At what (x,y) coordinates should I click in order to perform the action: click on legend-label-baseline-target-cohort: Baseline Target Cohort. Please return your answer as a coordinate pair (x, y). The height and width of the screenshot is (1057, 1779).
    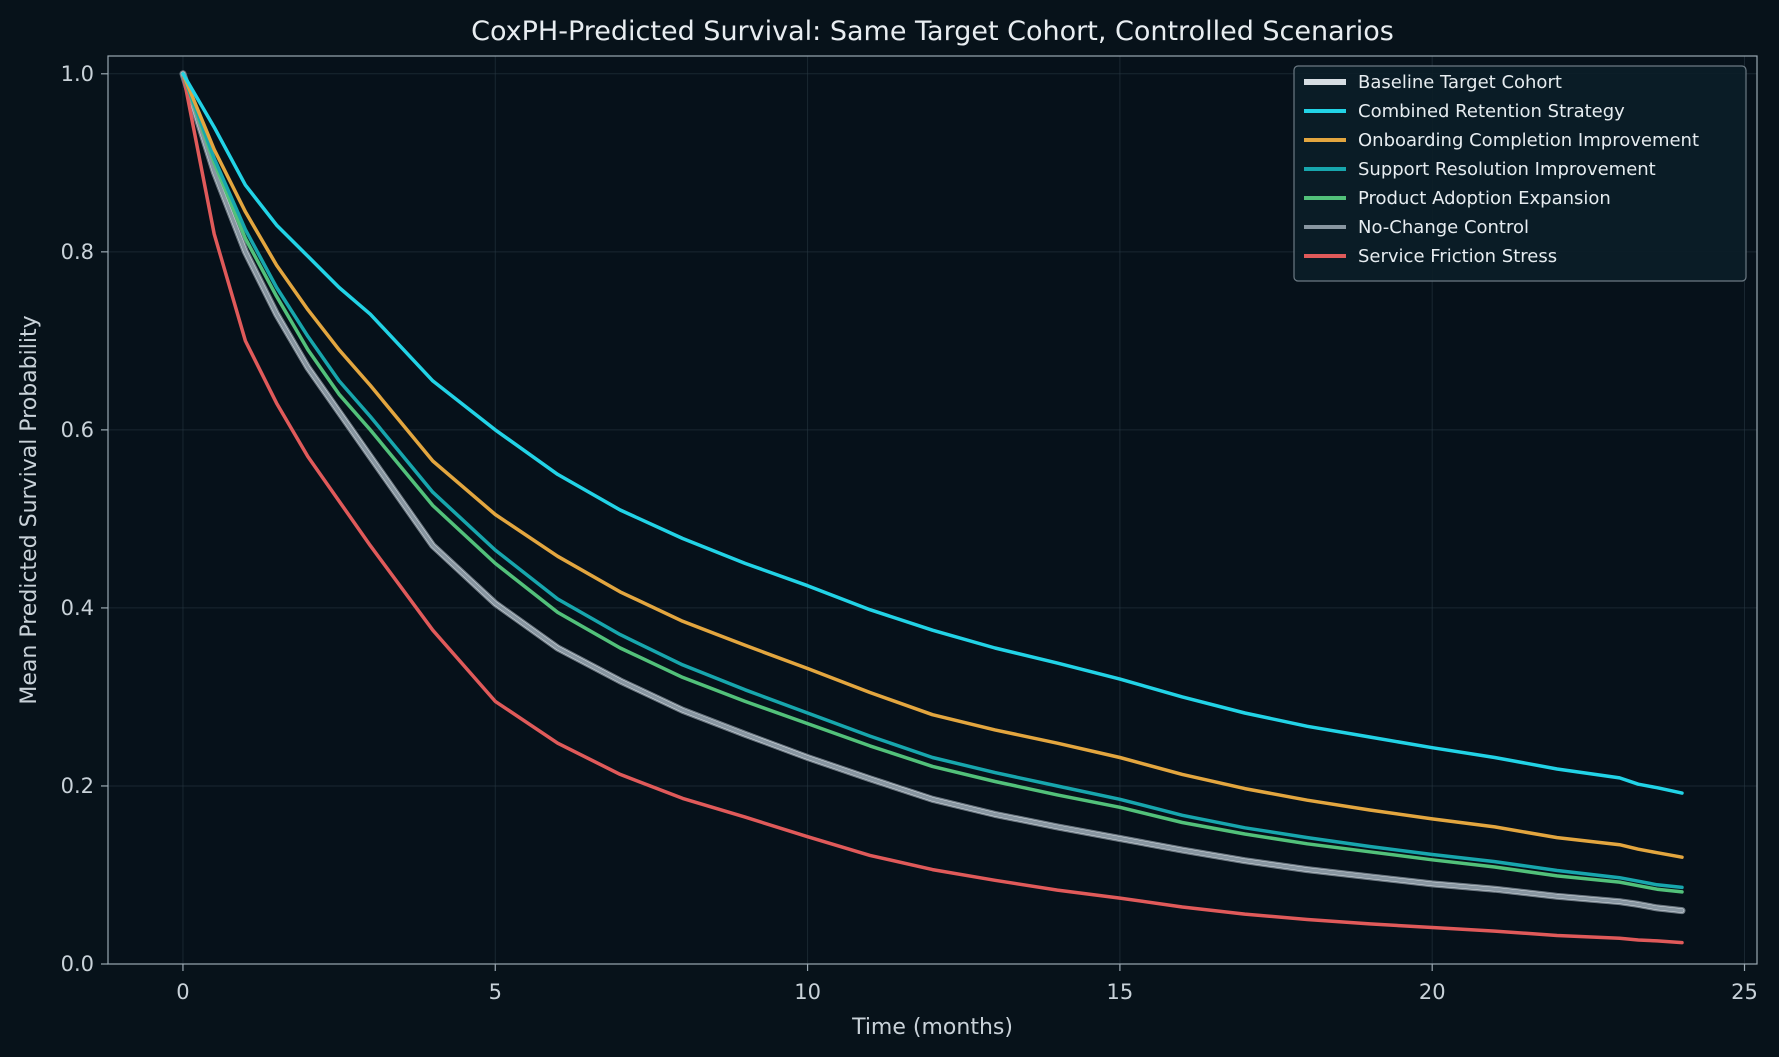
    Looking at the image, I should click on (1460, 82).